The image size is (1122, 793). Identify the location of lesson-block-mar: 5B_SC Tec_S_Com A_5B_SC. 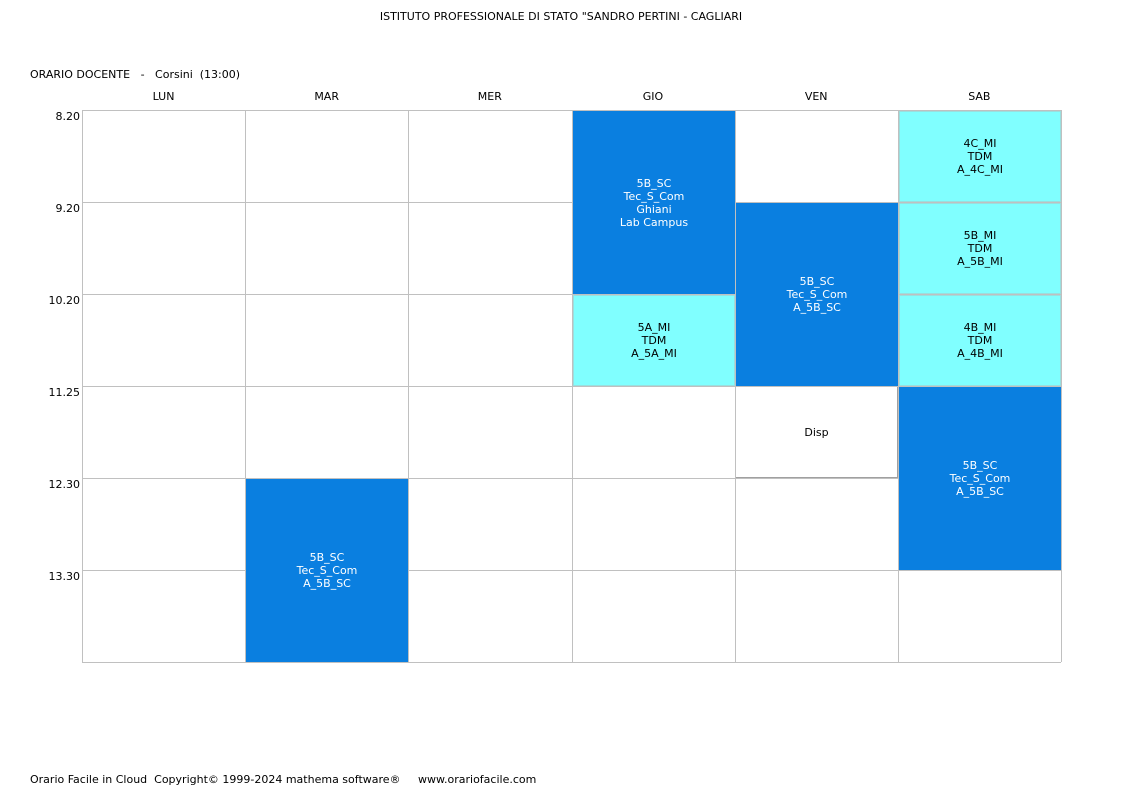
(327, 570).